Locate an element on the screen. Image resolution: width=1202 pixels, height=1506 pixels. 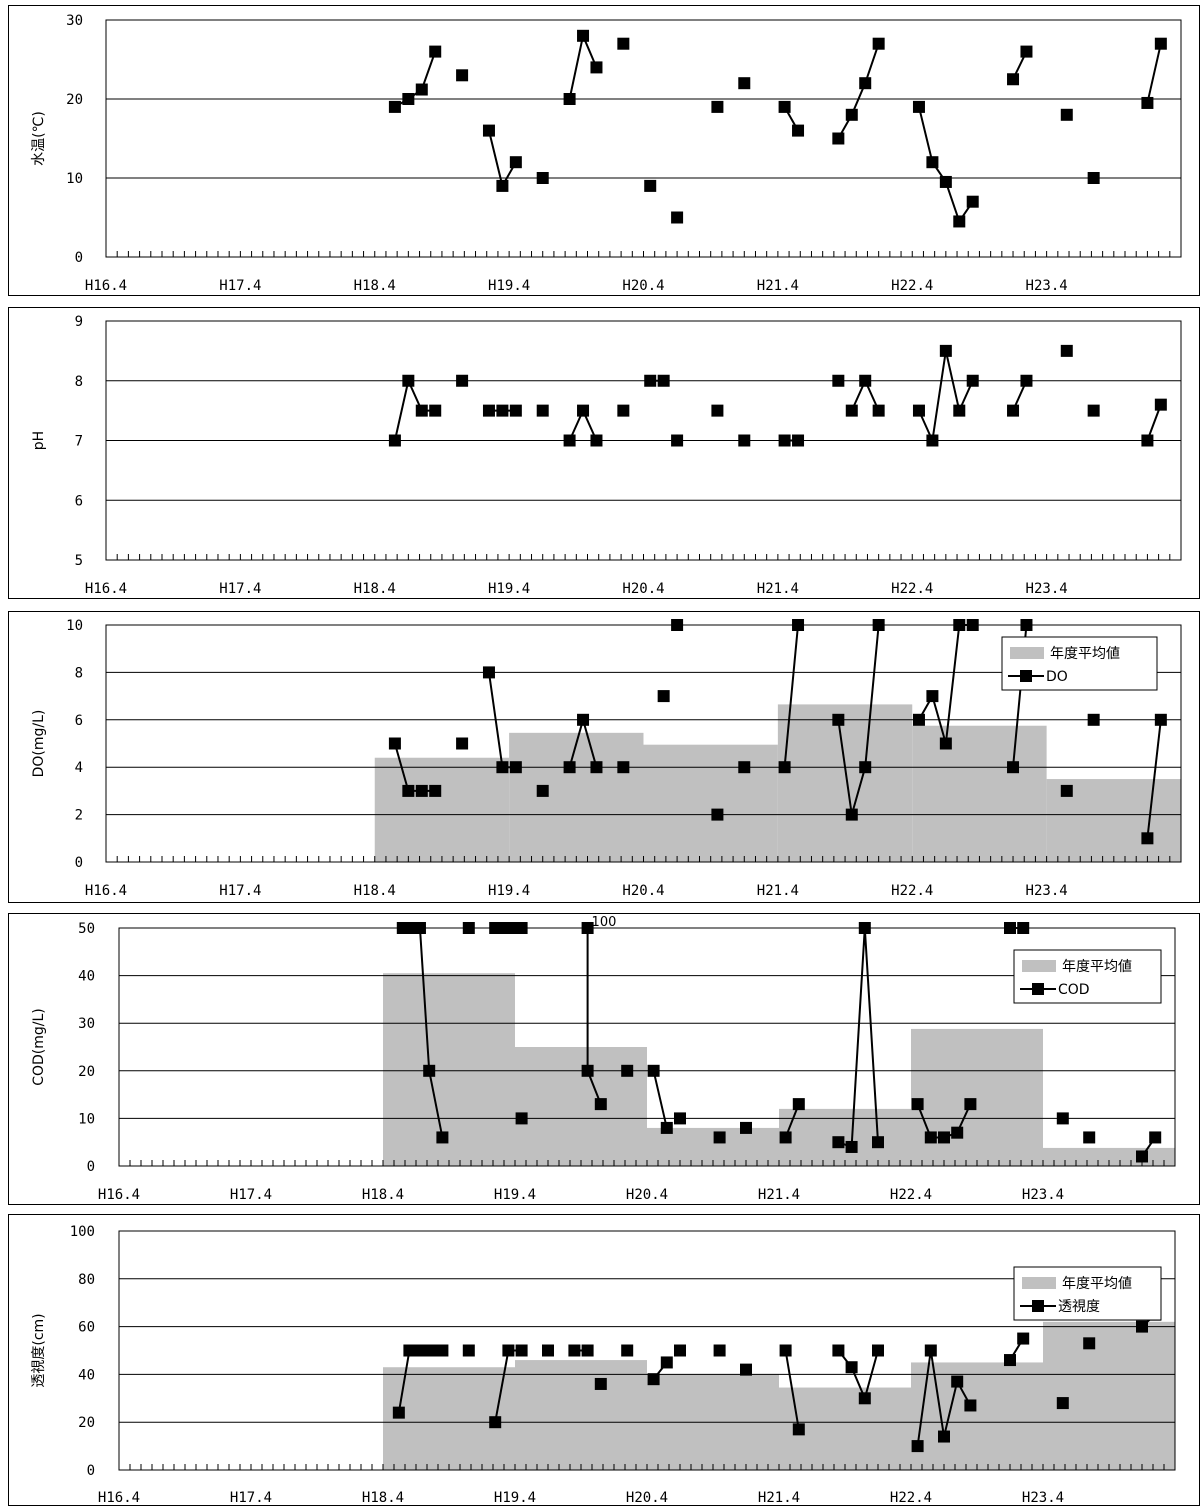
legend-series-marker is located at coordinates (1026, 676).